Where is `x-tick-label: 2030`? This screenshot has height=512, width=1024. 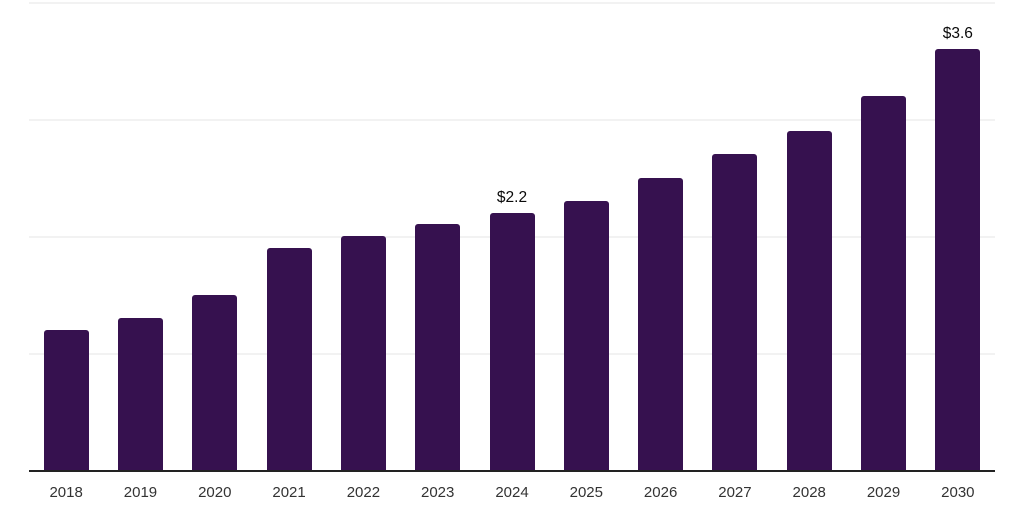
x-tick-label: 2030 is located at coordinates (958, 492).